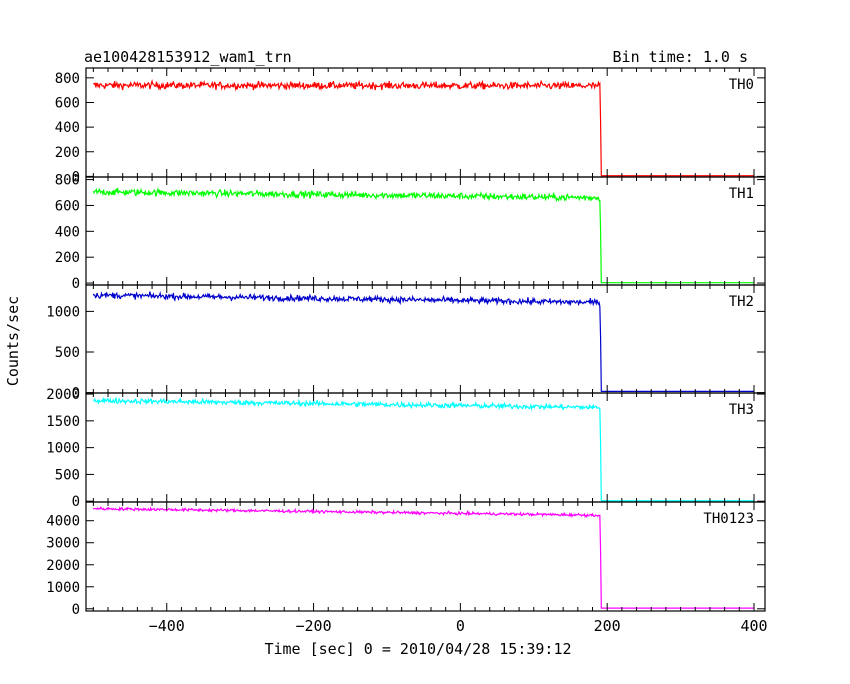  What do you see at coordinates (607, 626) in the screenshot?
I see `x-tick-label: 200` at bounding box center [607, 626].